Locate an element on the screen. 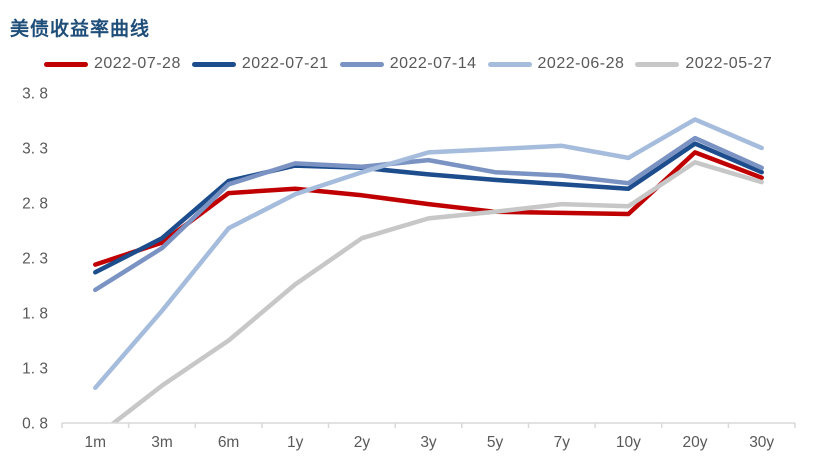 Image resolution: width=815 pixels, height=466 pixels. x-tick-label: 20y is located at coordinates (695, 442).